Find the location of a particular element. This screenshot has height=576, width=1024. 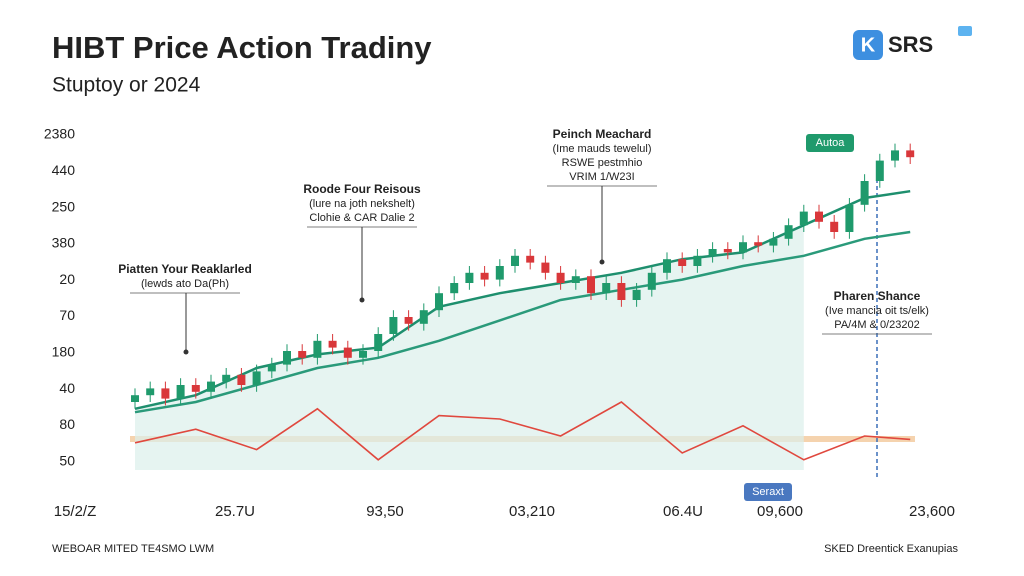

badge-text: Autoa is located at coordinates (831, 143).